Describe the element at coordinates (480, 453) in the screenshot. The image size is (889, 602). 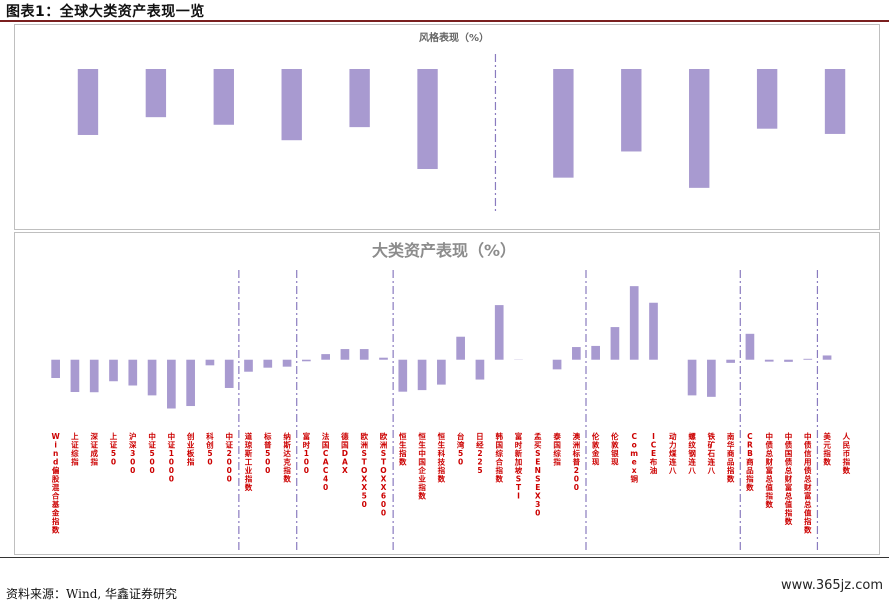
I see `category-label: 日经 2 2 5` at that location.